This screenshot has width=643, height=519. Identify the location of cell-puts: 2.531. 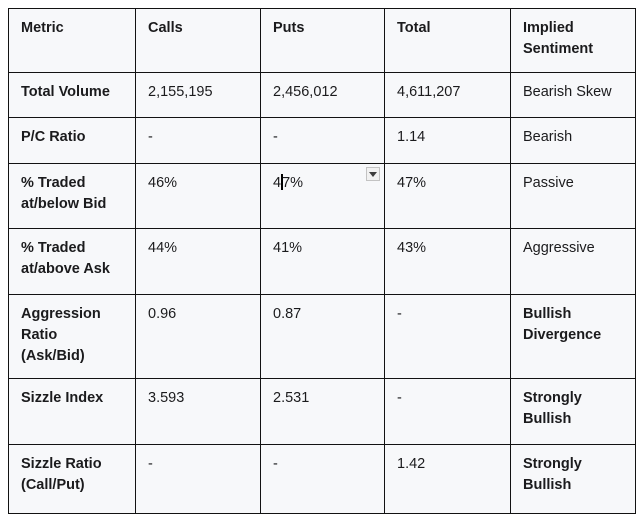
(322, 411).